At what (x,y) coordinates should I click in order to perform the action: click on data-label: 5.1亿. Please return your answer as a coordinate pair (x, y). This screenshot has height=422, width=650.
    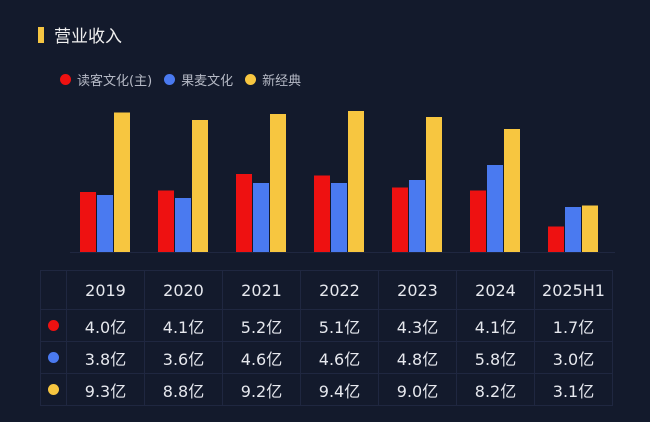
    Looking at the image, I should click on (339, 325).